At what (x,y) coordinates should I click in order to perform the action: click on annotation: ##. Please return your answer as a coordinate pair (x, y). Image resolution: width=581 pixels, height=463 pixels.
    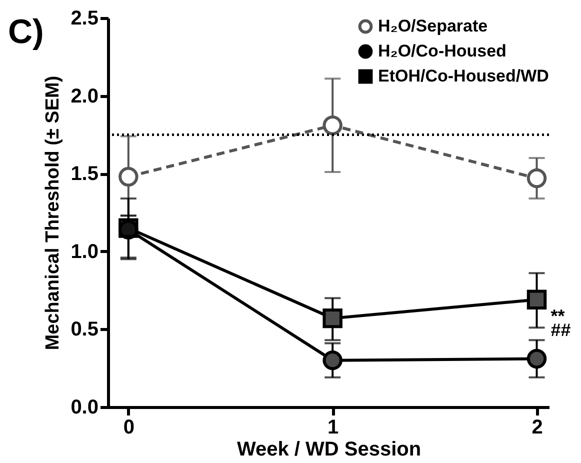
    Looking at the image, I should click on (560, 330).